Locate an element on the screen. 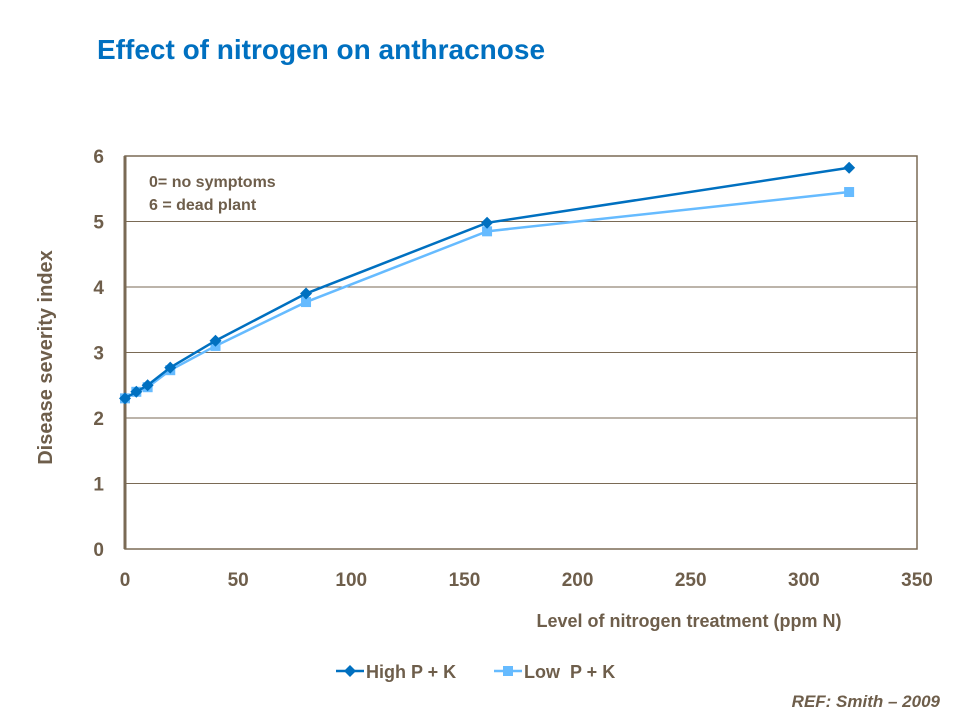  legend-label: High P + K is located at coordinates (411, 672).